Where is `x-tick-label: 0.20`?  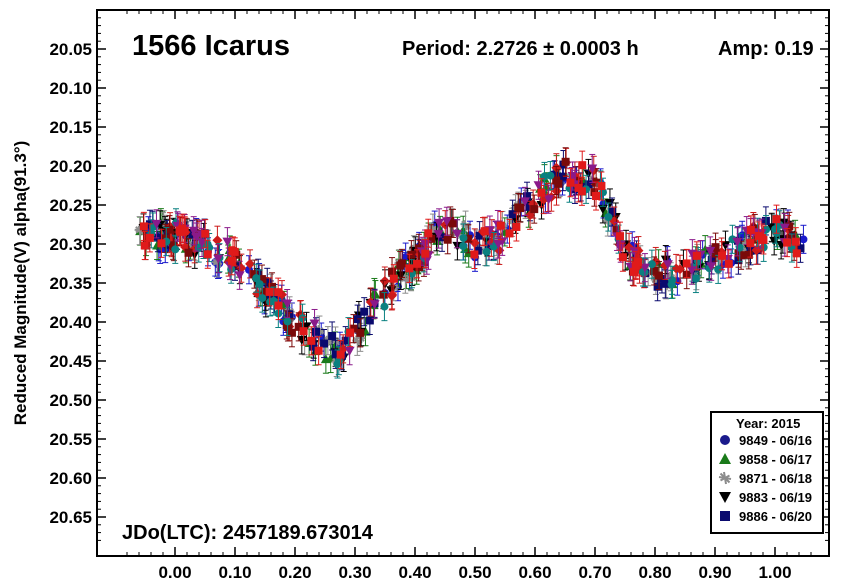
x-tick-label: 0.20 is located at coordinates (294, 572).